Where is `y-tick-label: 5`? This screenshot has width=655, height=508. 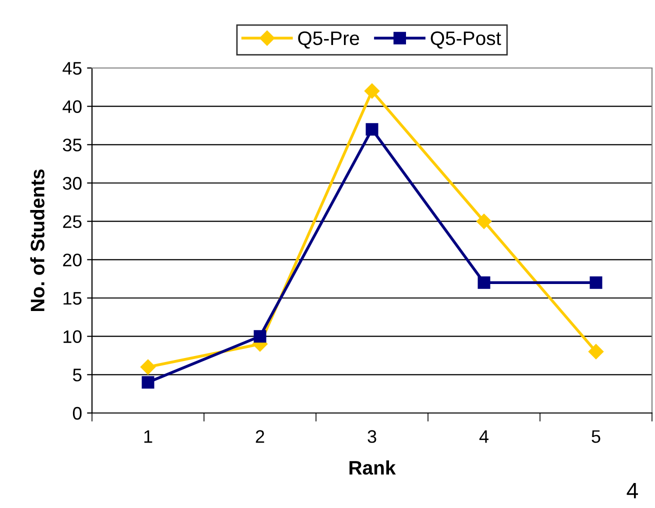 y-tick-label: 5 is located at coordinates (77, 375).